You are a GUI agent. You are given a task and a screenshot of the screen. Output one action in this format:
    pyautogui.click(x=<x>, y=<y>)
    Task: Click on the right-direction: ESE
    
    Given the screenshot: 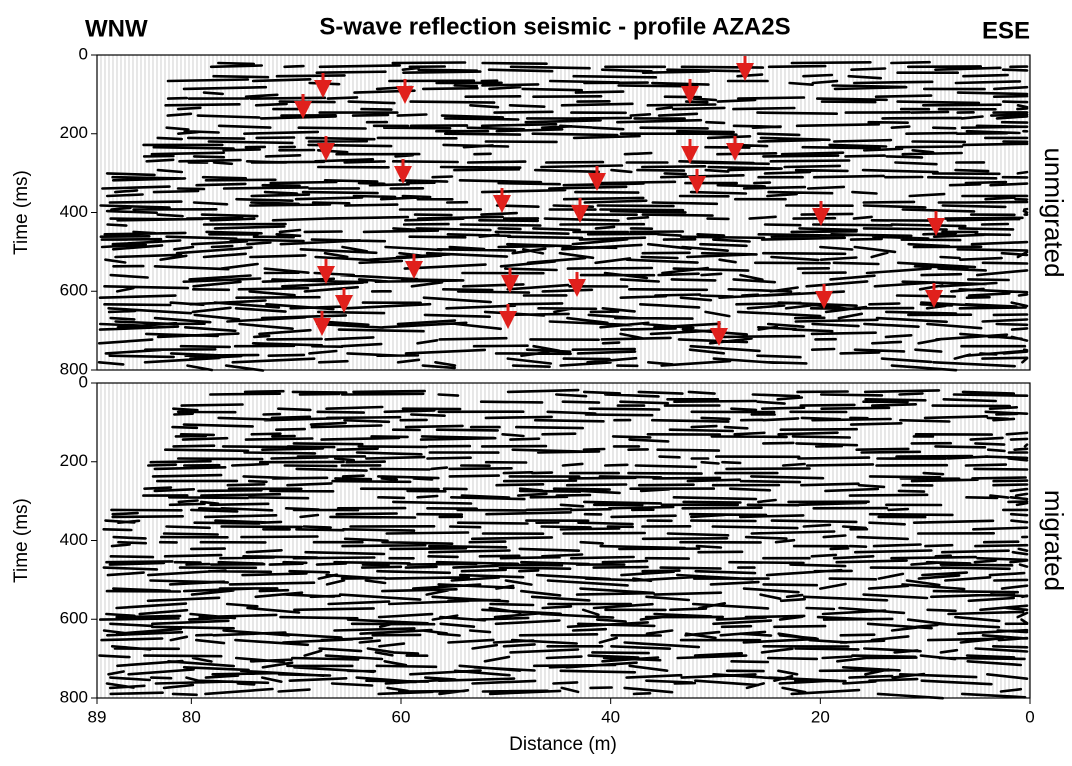 What is the action you would take?
    pyautogui.click(x=1006, y=30)
    